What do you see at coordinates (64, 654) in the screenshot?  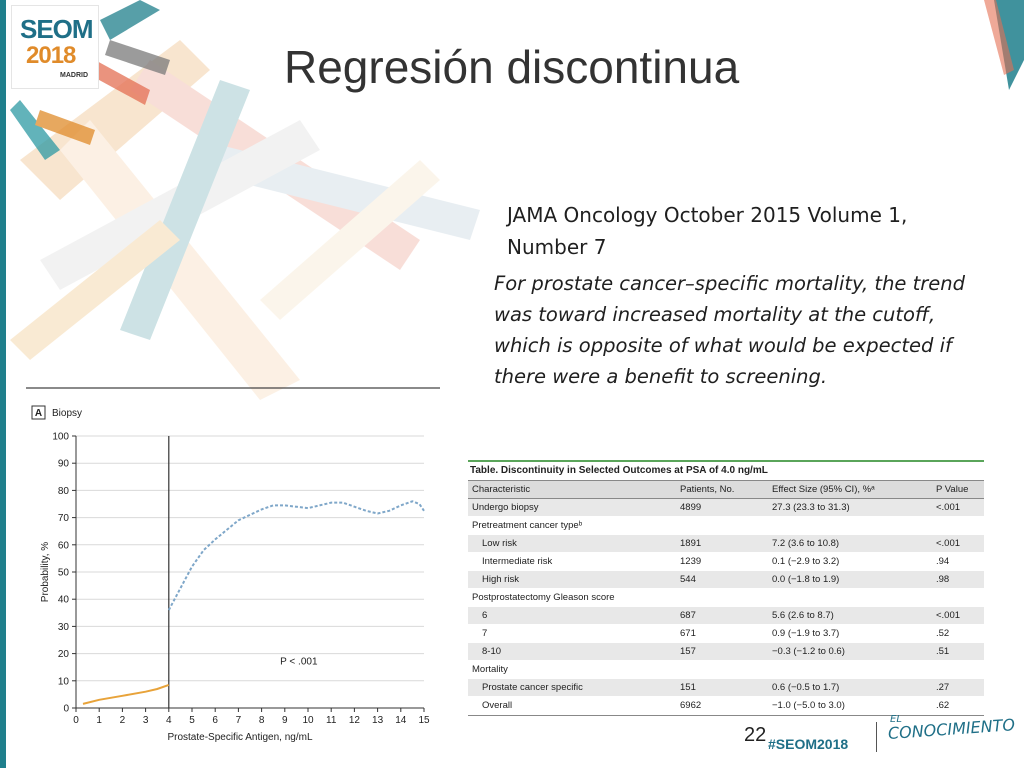 I see `y-tick-label: 20` at bounding box center [64, 654].